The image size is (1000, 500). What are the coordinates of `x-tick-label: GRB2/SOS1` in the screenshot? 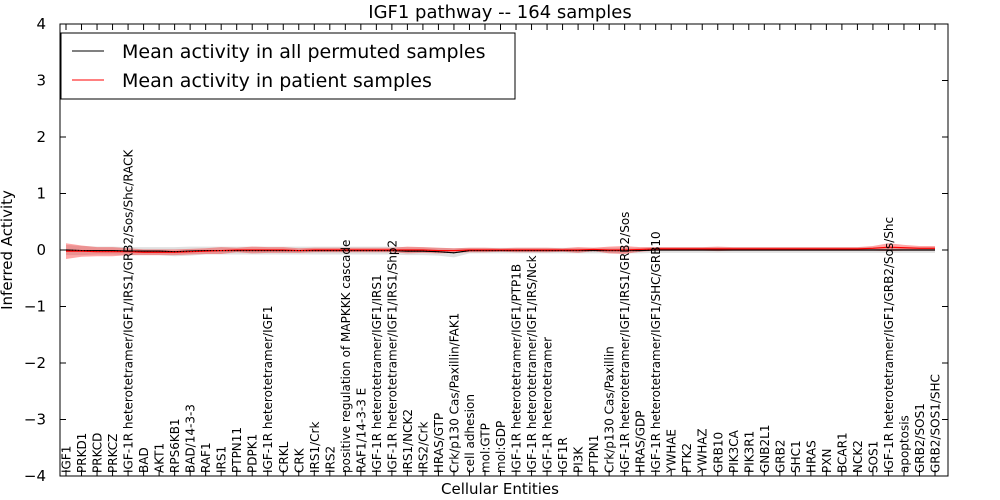 It's located at (920, 438).